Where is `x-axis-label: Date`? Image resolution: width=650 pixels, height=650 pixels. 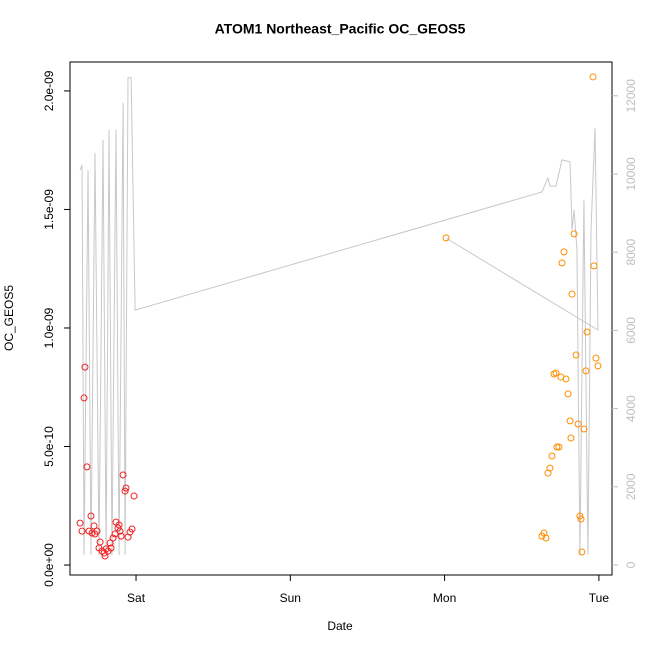
x-axis-label: Date is located at coordinates (340, 626).